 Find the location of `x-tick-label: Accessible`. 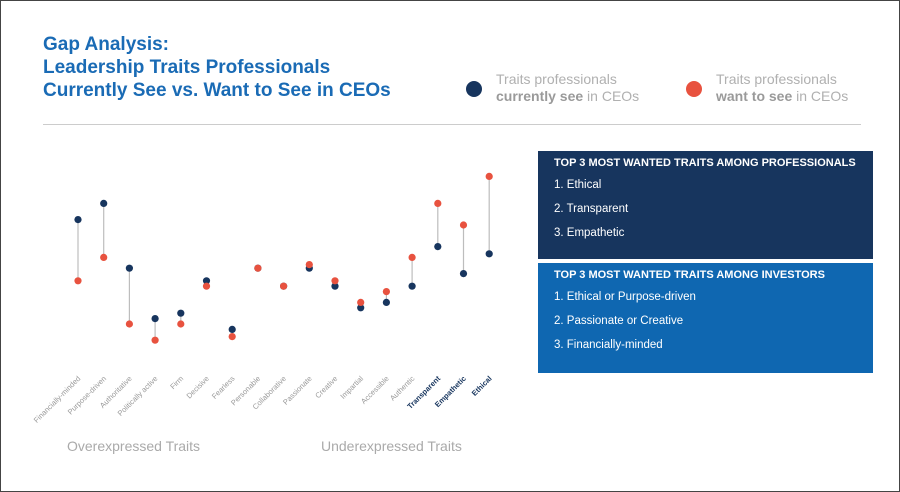

x-tick-label: Accessible is located at coordinates (375, 390).